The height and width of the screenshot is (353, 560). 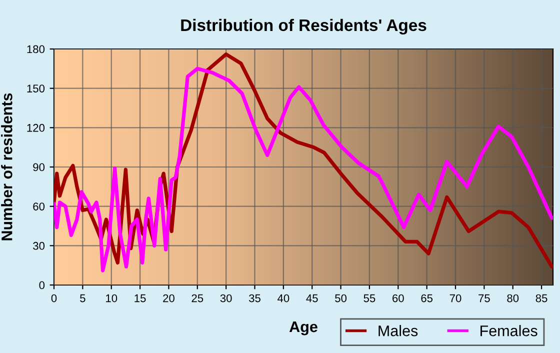 What do you see at coordinates (398, 298) in the screenshot?
I see `x-tick-label: 60` at bounding box center [398, 298].